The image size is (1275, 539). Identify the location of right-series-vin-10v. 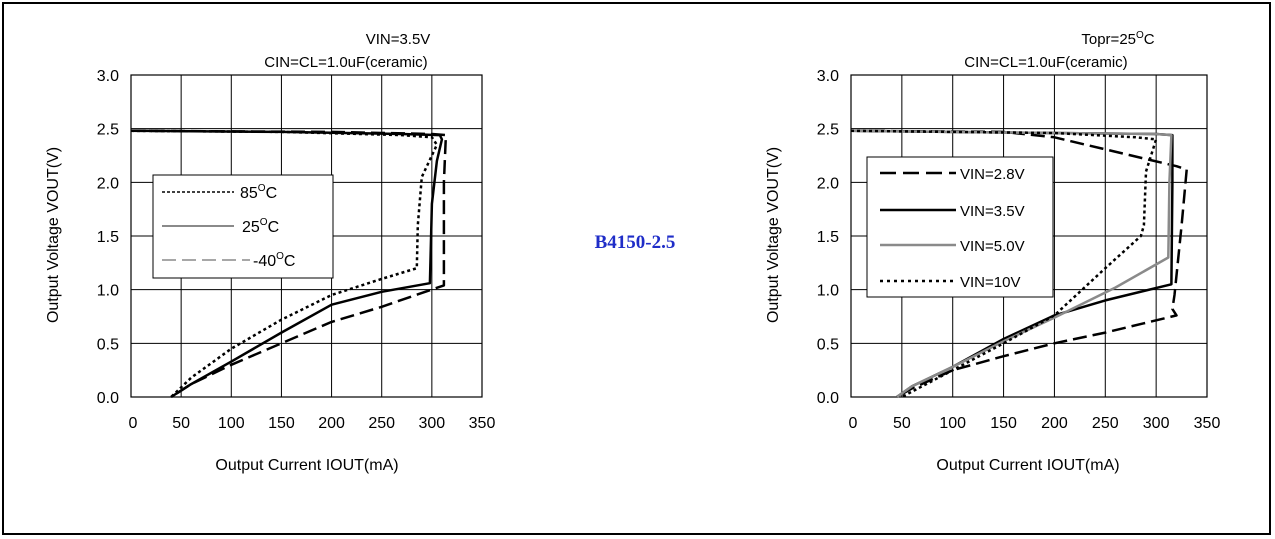
(1004, 264).